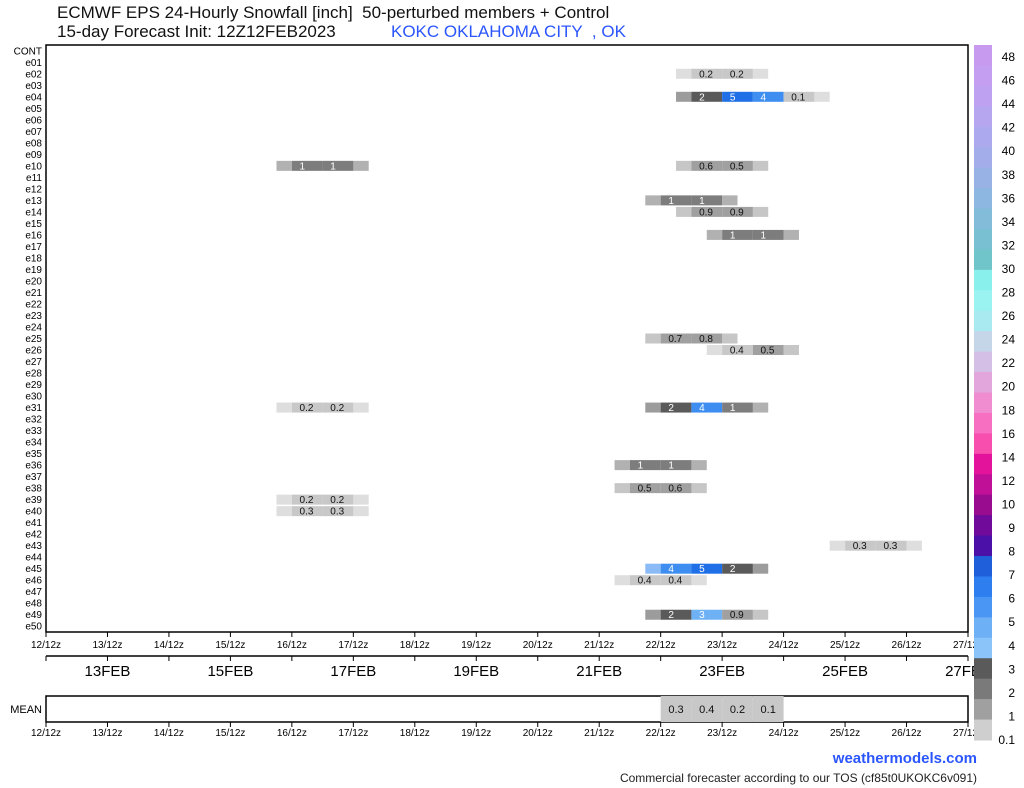  What do you see at coordinates (33, 74) in the screenshot?
I see `member-label: e02` at bounding box center [33, 74].